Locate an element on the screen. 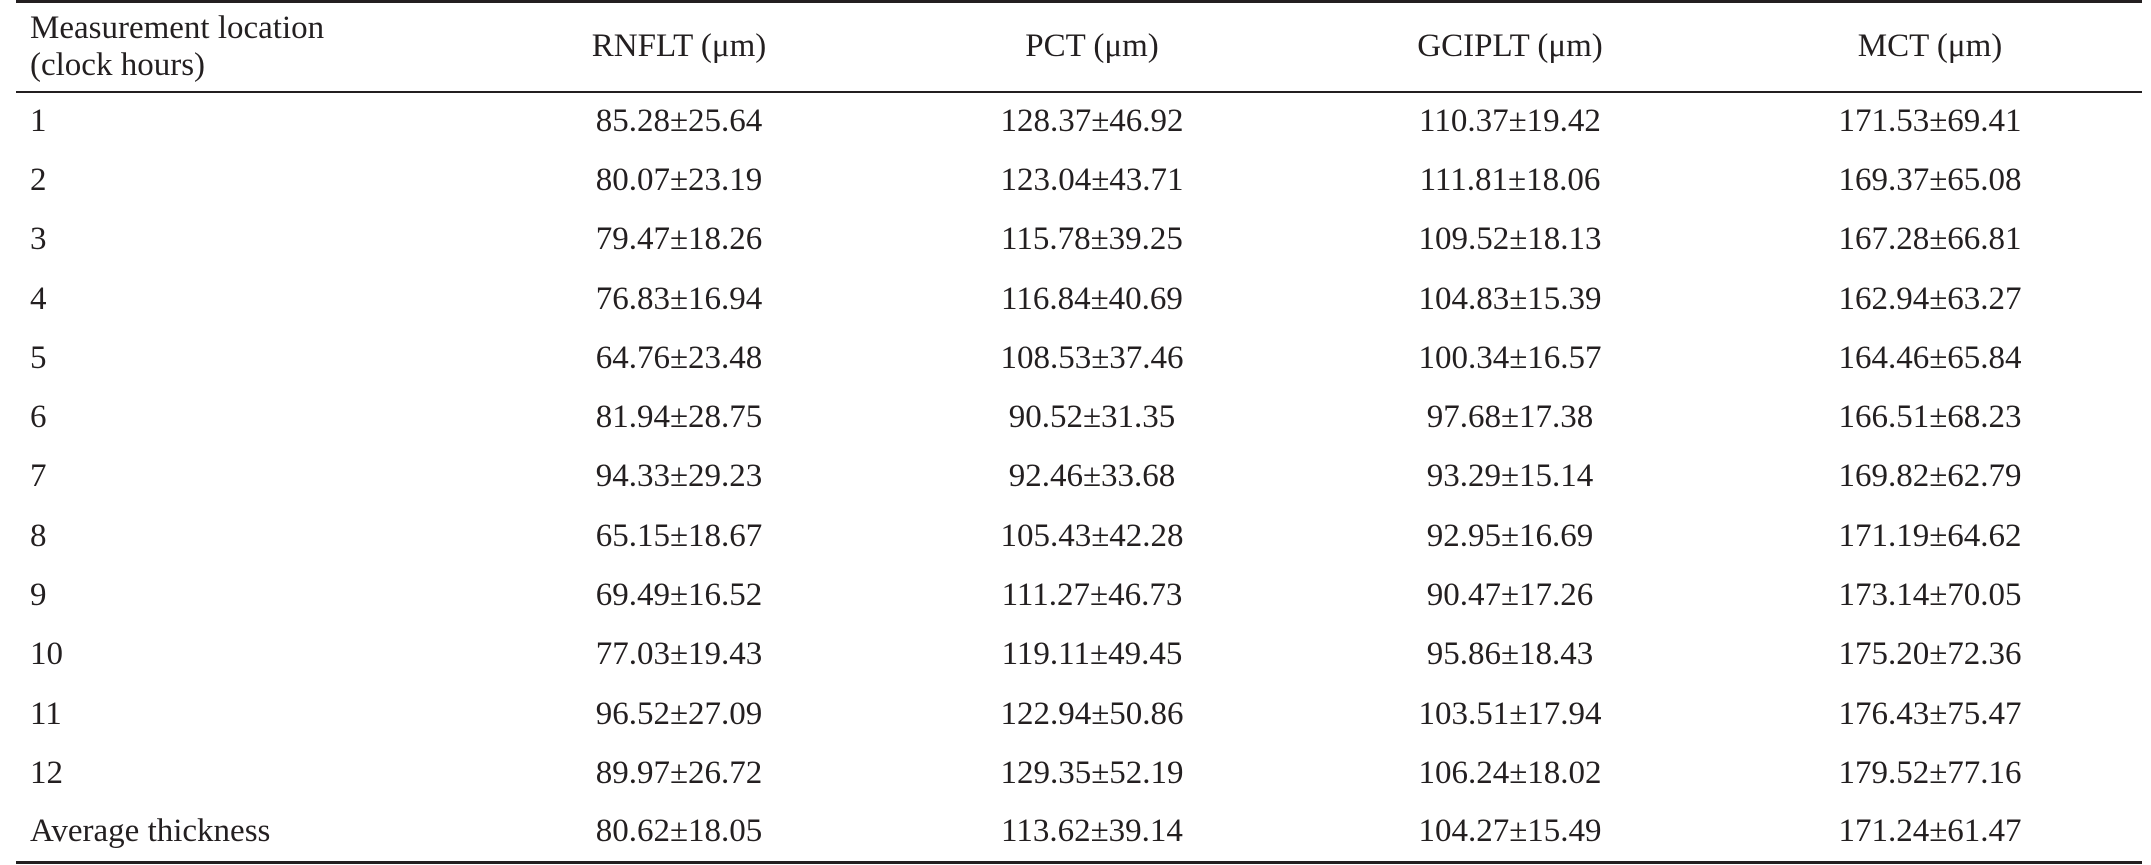 The image size is (2151, 865). cell-rnflt: 79.47±18.26 is located at coordinates (679, 239).